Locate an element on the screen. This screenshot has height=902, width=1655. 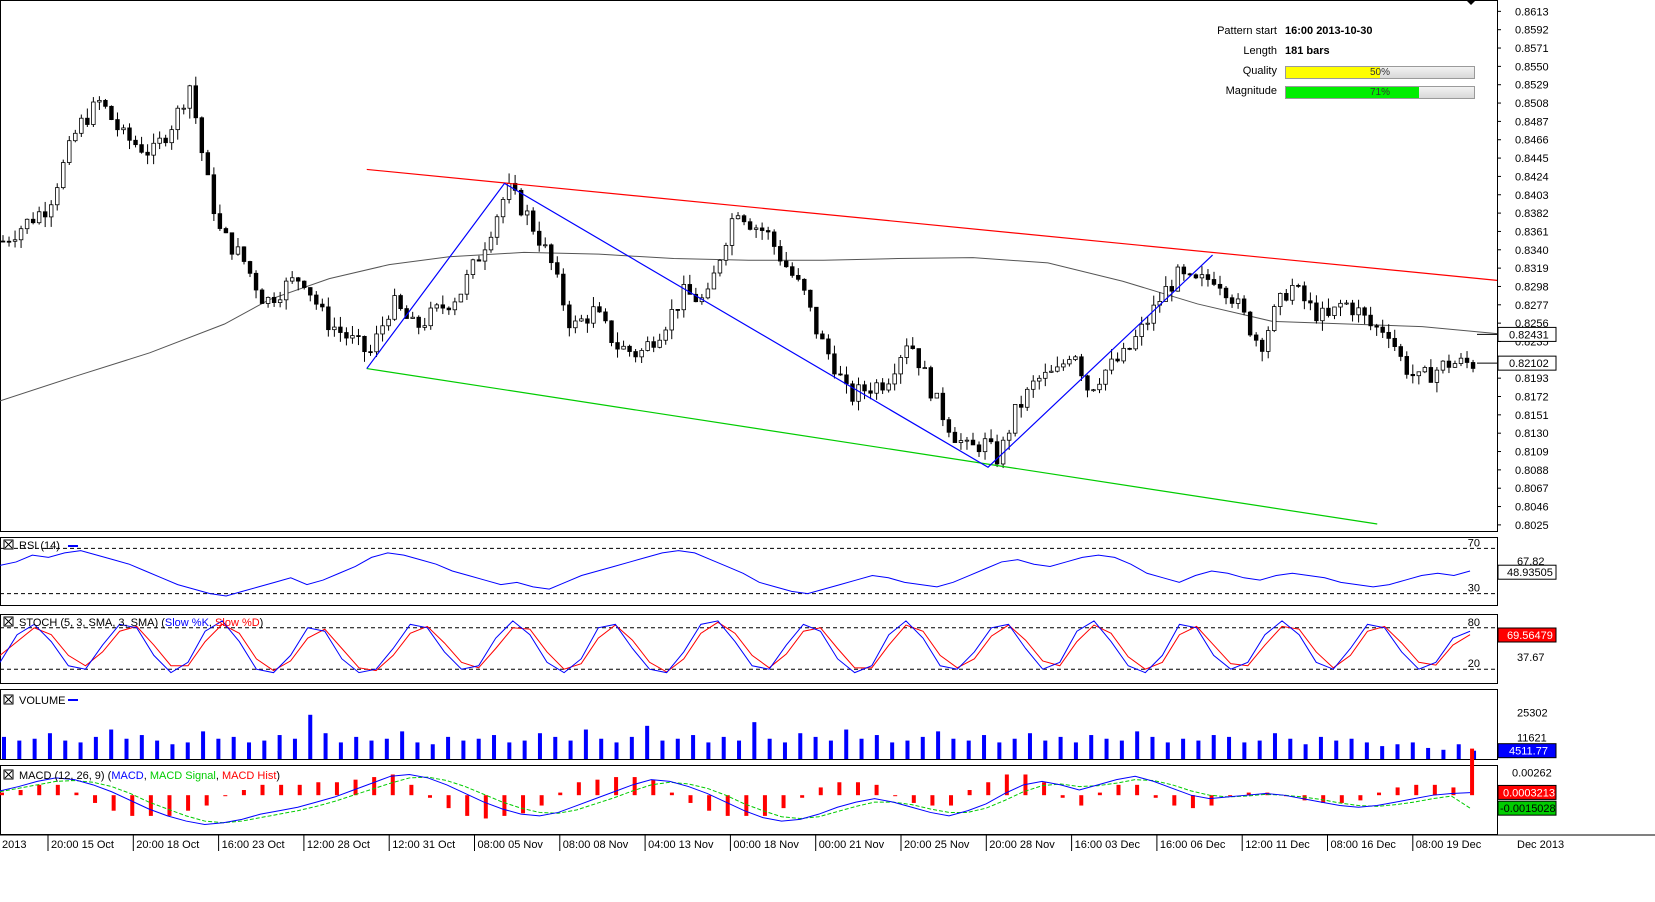
macd-panel: 0.00262 0.0003213 -0.0015028 is located at coordinates (778, 787).